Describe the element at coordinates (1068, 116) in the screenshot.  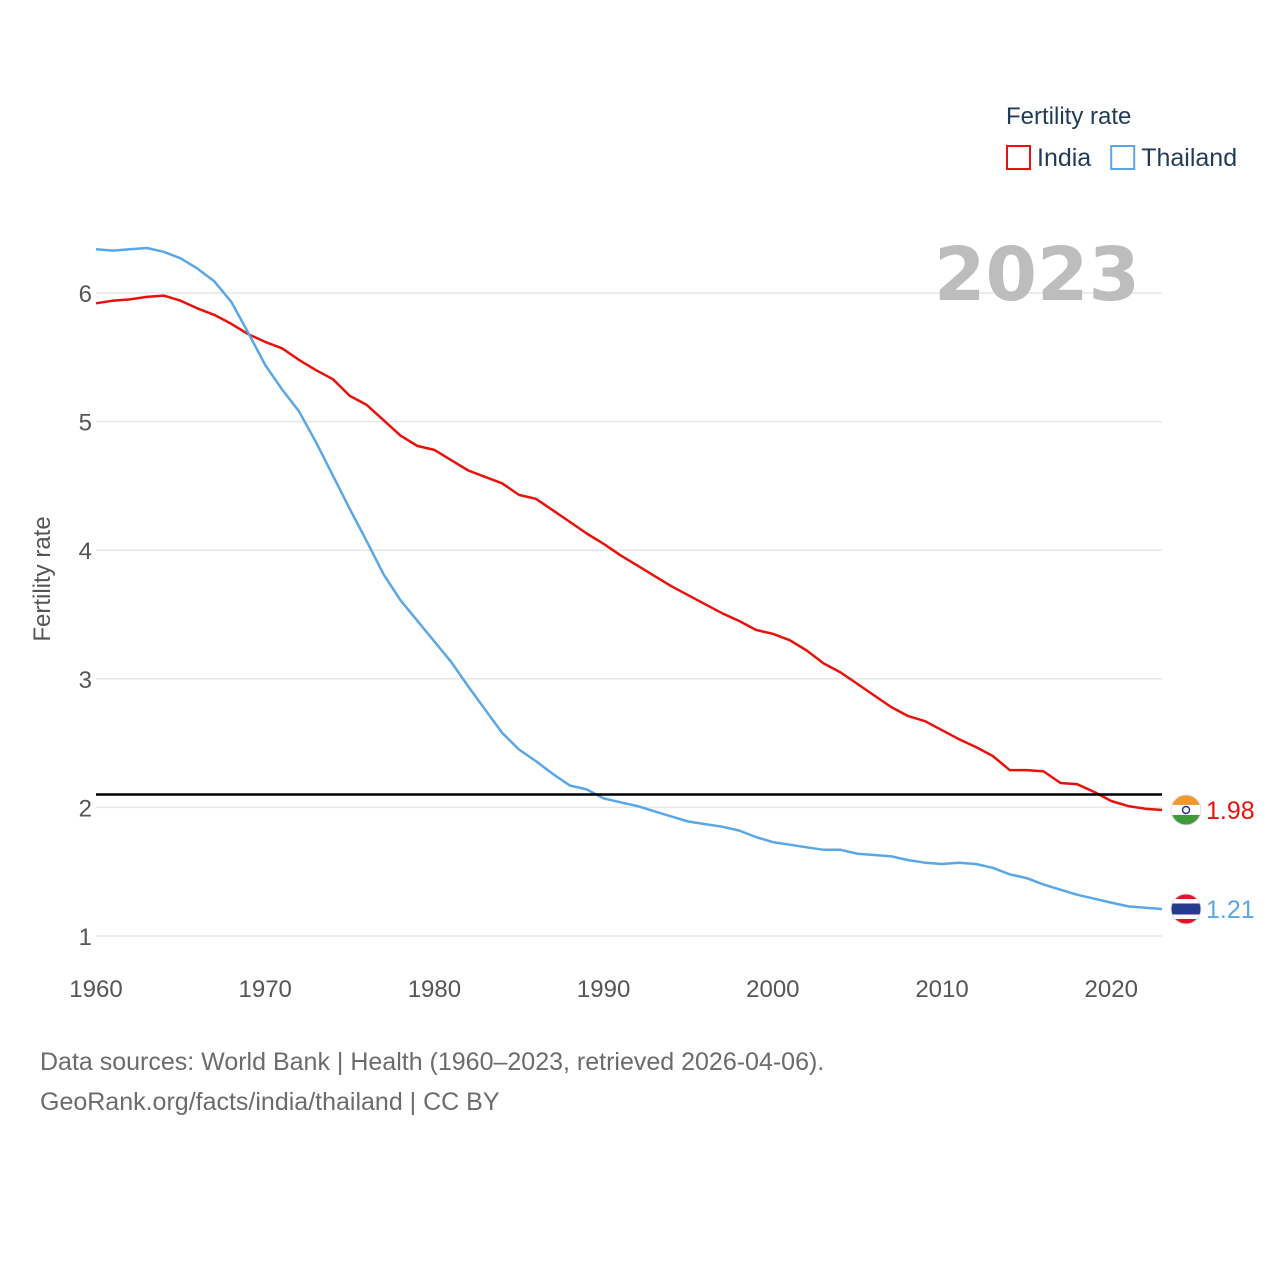
I see `legend-title: Fertility rate` at that location.